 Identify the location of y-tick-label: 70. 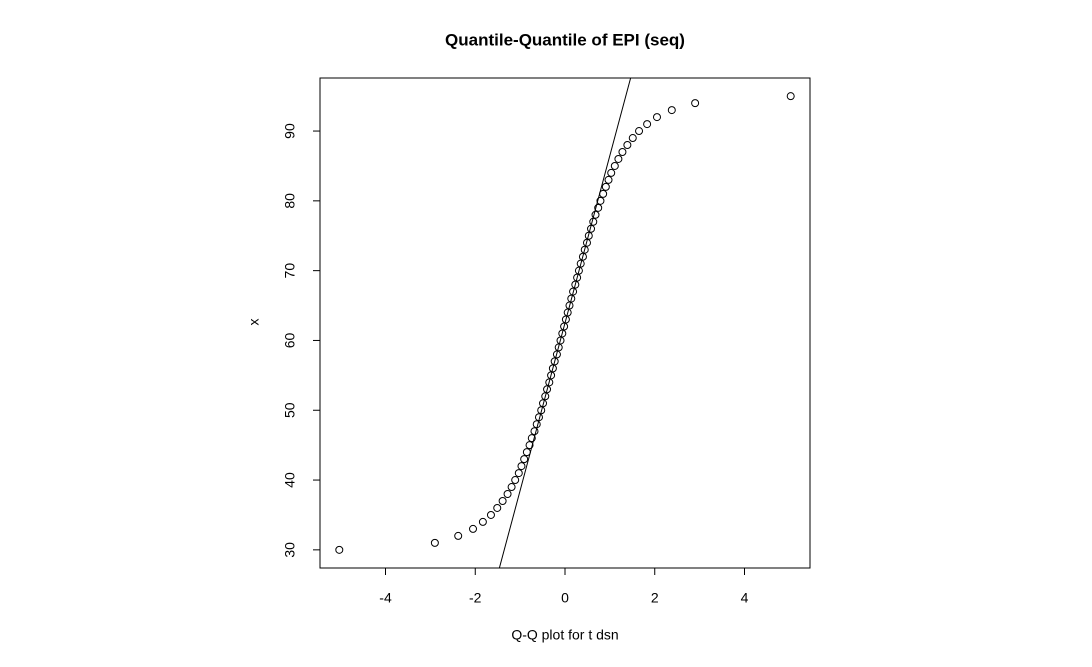
(290, 271).